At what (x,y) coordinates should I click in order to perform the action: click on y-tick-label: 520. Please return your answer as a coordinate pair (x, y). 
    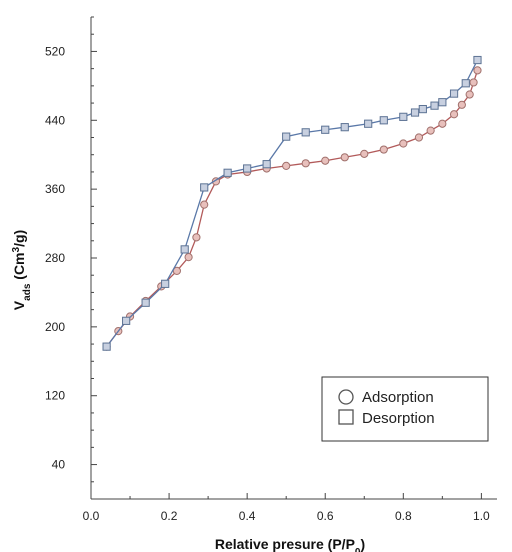
    Looking at the image, I should click on (55, 51).